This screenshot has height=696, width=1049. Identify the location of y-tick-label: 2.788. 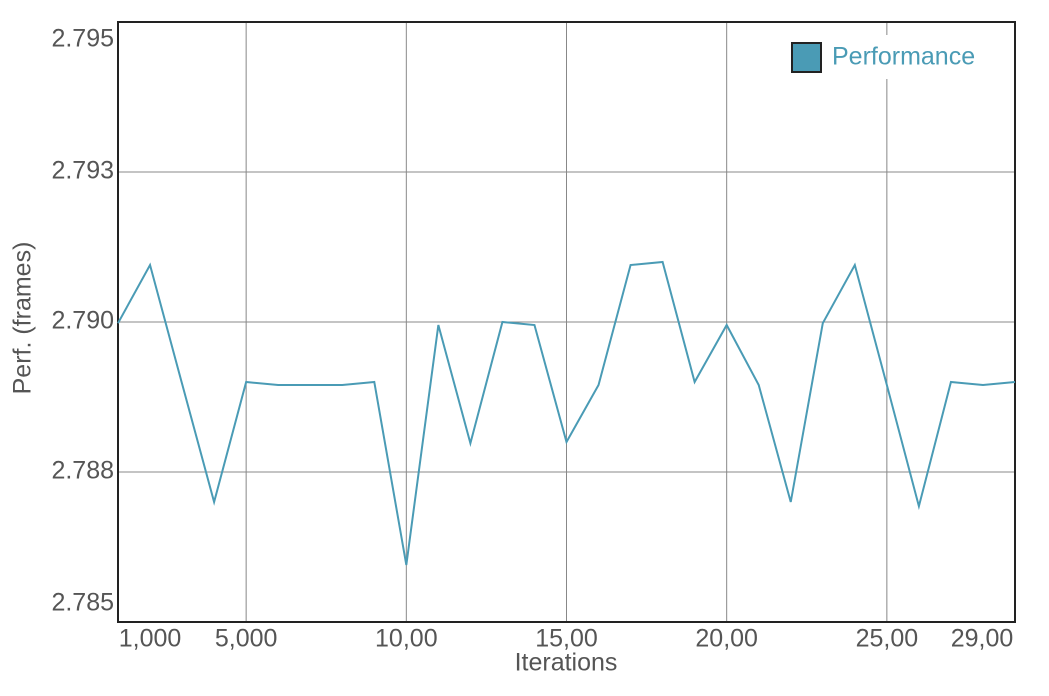
(82, 471).